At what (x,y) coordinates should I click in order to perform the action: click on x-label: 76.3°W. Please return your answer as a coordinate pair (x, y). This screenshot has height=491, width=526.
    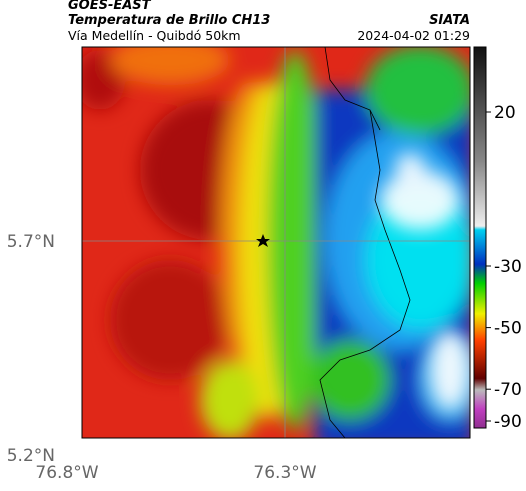
    Looking at the image, I should click on (284, 473).